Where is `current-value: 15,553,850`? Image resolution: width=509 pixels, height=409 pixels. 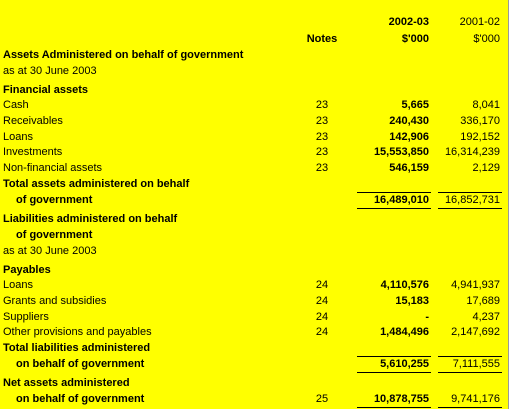
current-value: 15,553,850 is located at coordinates (401, 152).